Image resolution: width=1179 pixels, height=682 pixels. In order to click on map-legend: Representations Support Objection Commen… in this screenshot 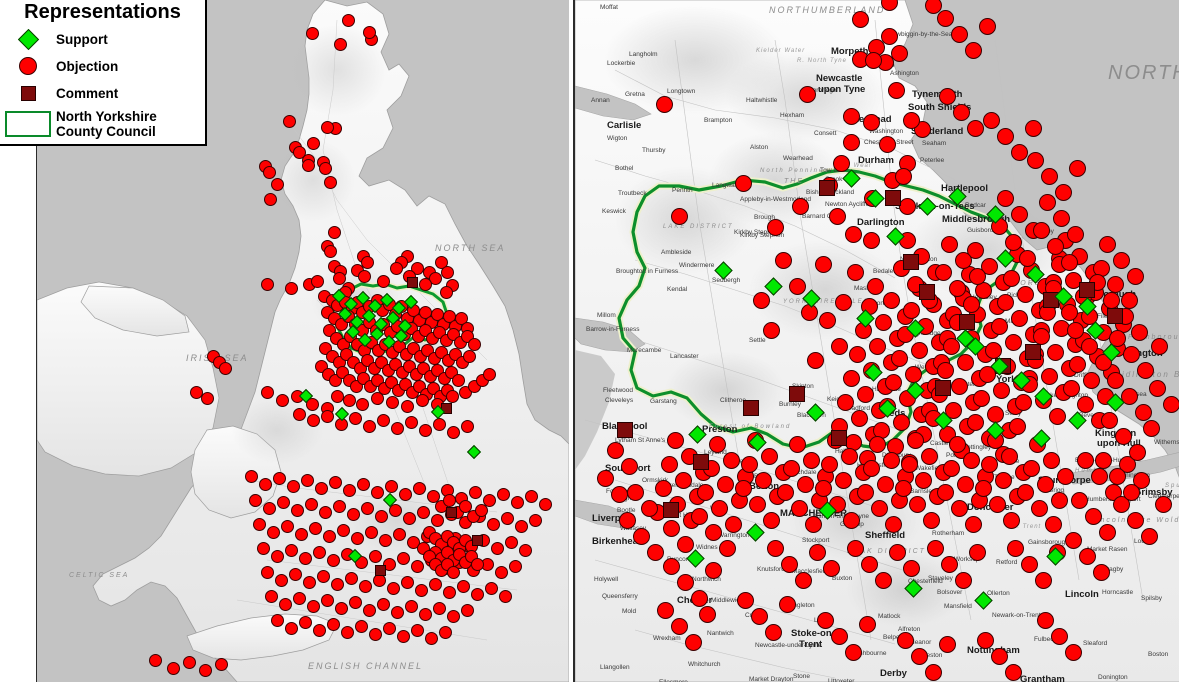, I will do `click(103, 73)`.